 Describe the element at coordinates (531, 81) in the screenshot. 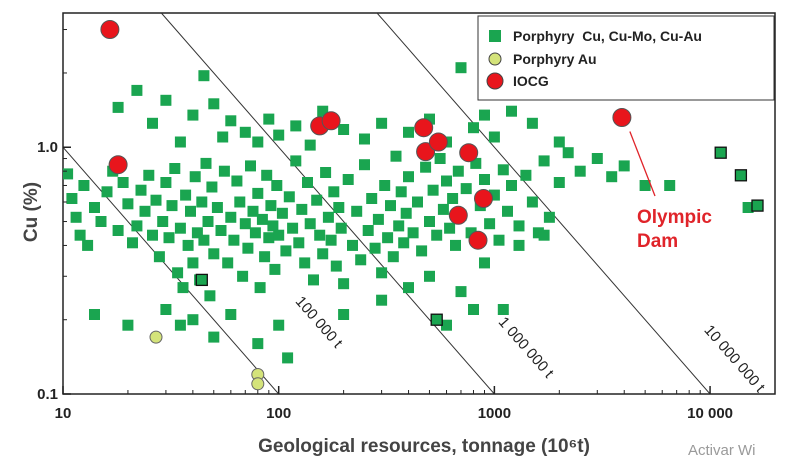

I see `legend-label-iocg: IOCG` at that location.